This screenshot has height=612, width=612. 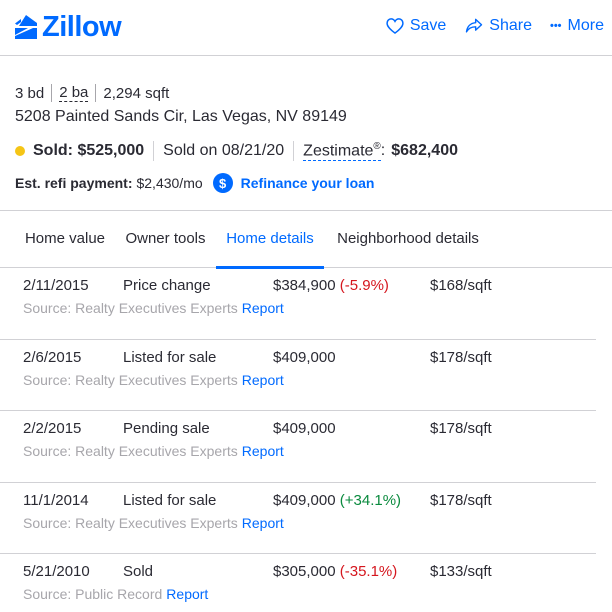 What do you see at coordinates (222, 183) in the screenshot?
I see `dollar-circle-icon: $` at bounding box center [222, 183].